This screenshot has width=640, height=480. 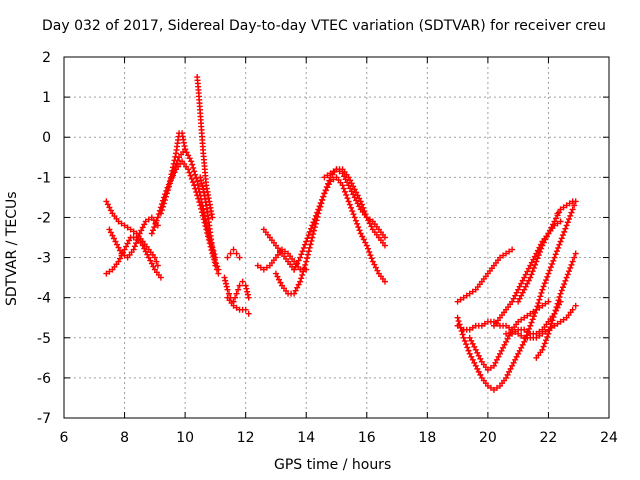 I want to click on y-tick-label: -4, so click(x=44, y=299).